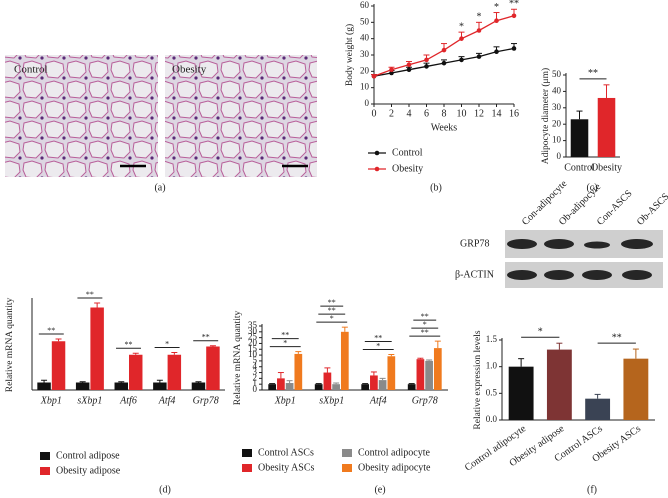  What do you see at coordinates (479, 113) in the screenshot?
I see `x-tick-label: 12` at bounding box center [479, 113].